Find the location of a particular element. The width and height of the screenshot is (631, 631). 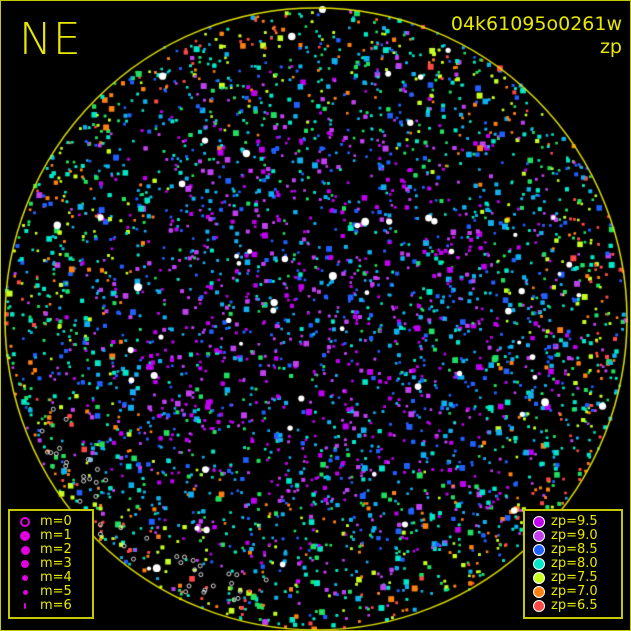

magnitude-legend-label: m=0 is located at coordinates (56, 521).